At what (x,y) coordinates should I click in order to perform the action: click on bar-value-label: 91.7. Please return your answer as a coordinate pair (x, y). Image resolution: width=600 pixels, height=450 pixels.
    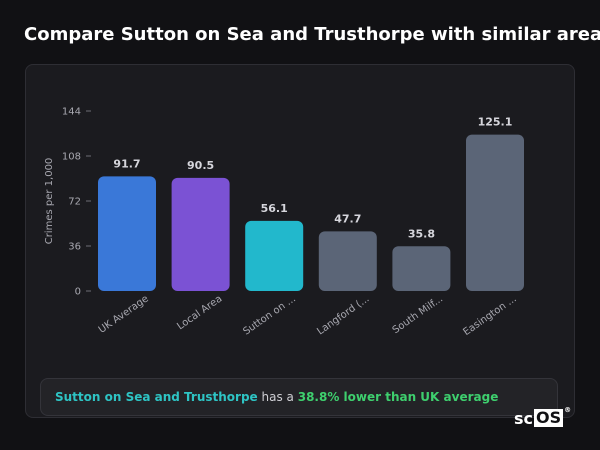
    Looking at the image, I should click on (126, 163).